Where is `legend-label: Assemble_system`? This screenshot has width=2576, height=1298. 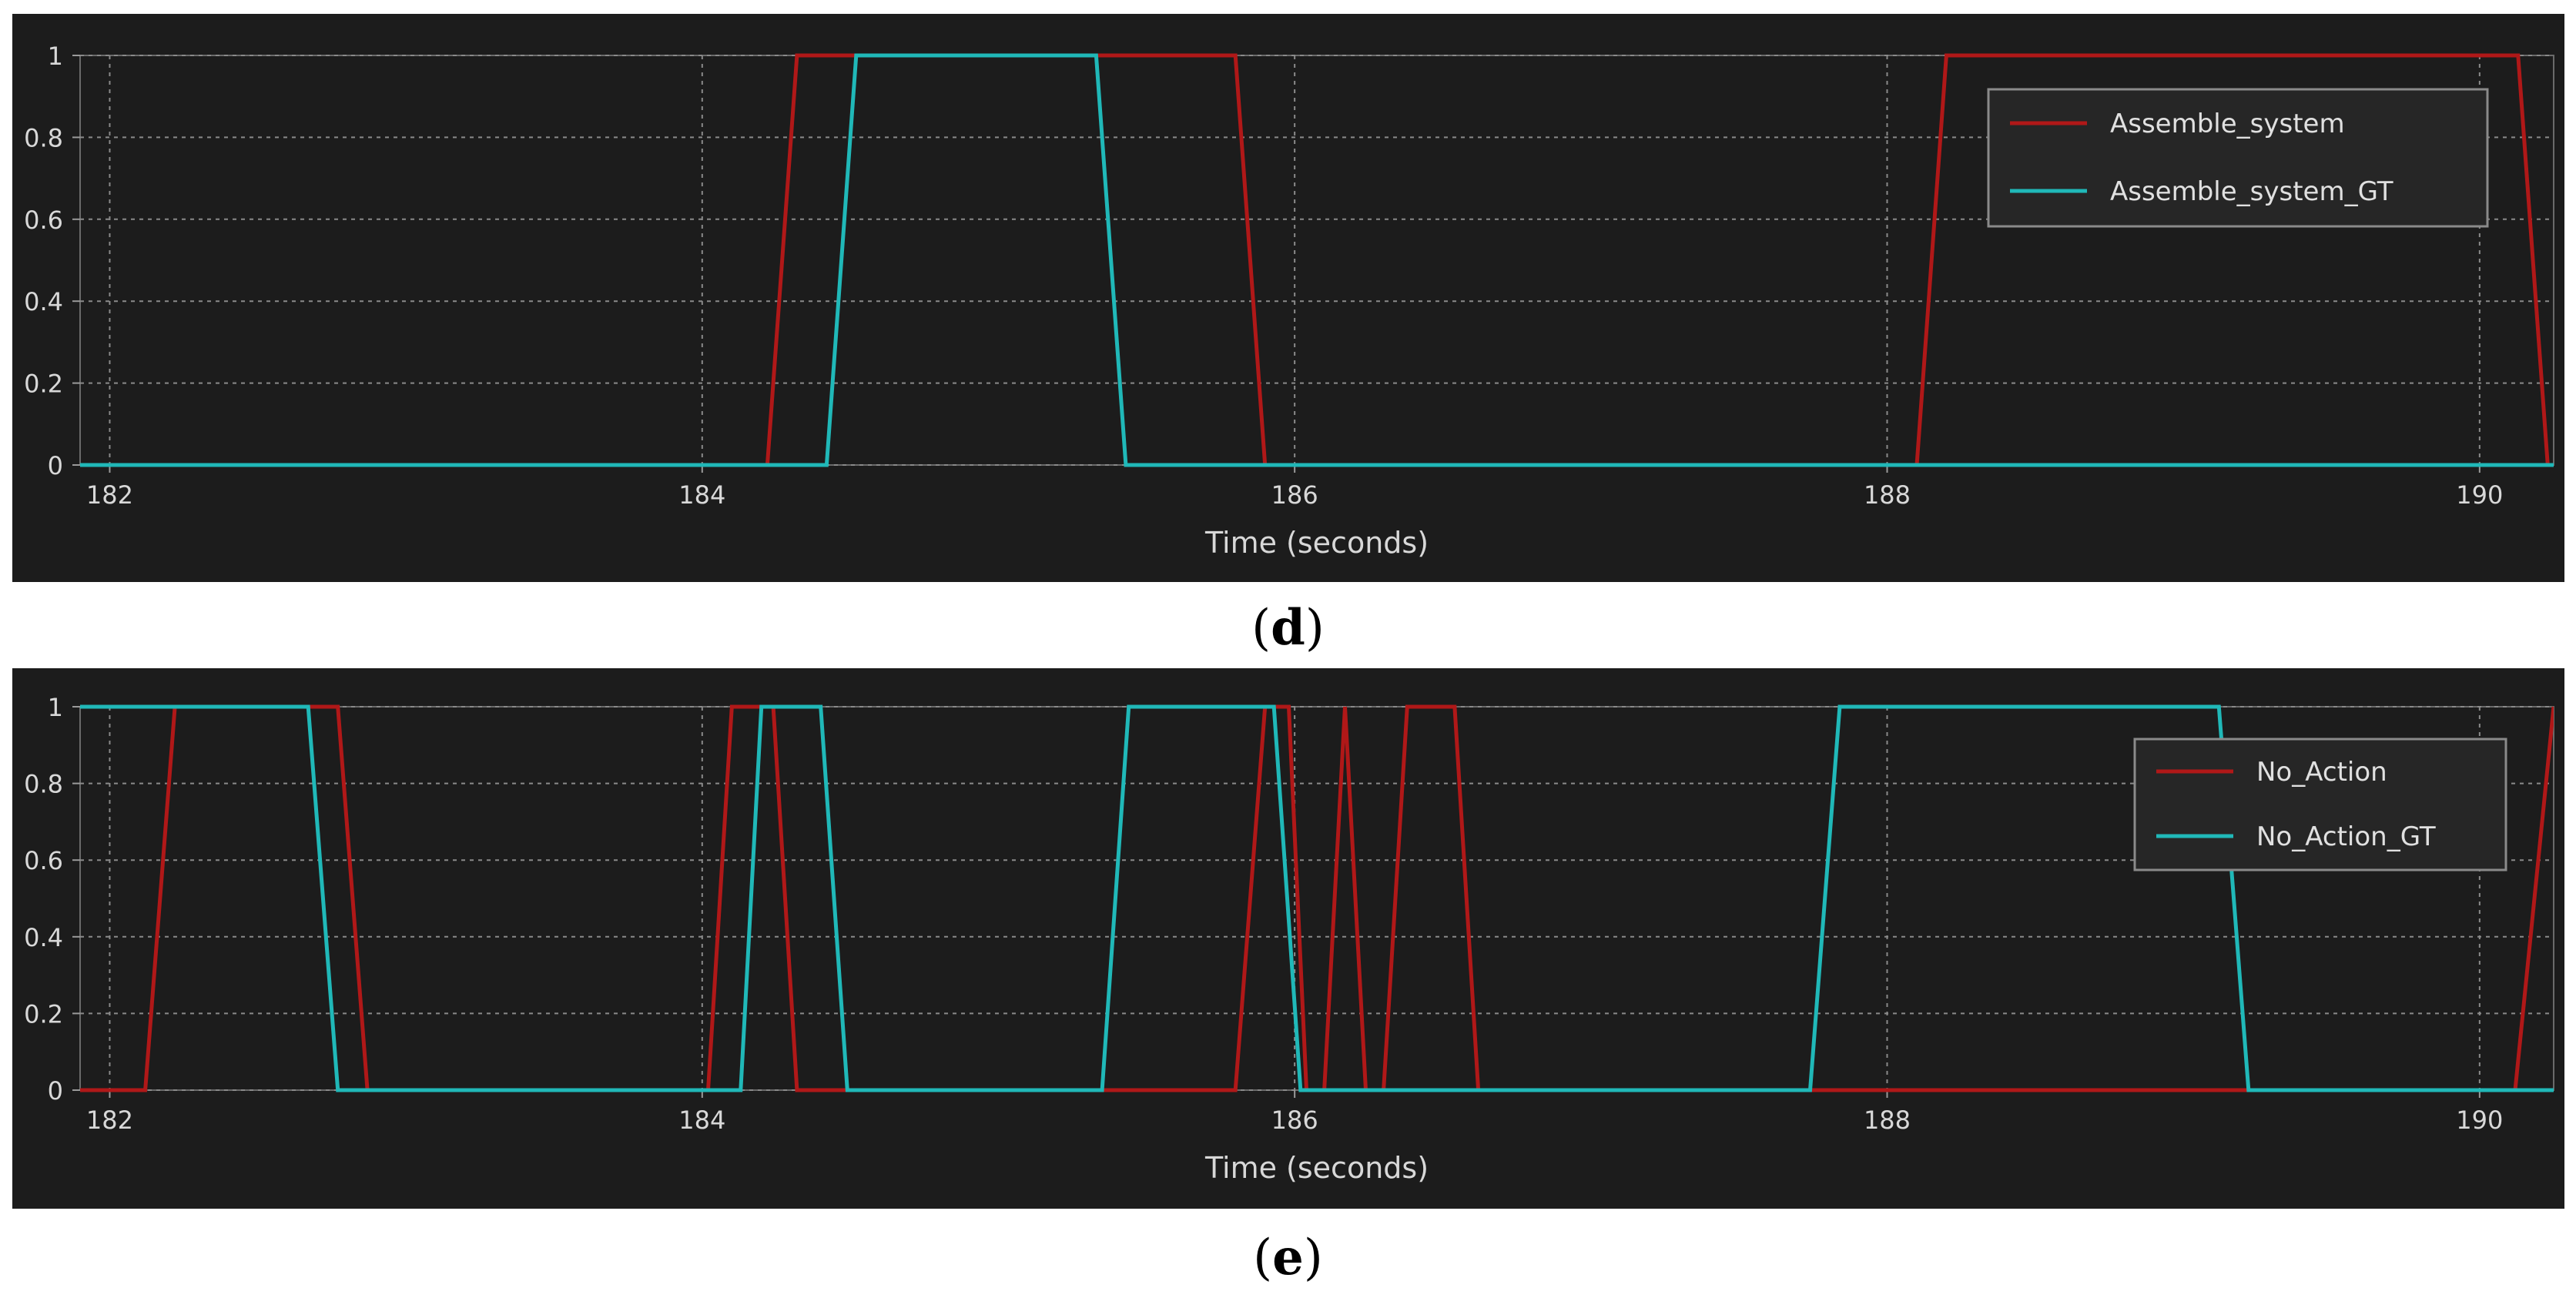 legend-label: Assemble_system is located at coordinates (2227, 124).